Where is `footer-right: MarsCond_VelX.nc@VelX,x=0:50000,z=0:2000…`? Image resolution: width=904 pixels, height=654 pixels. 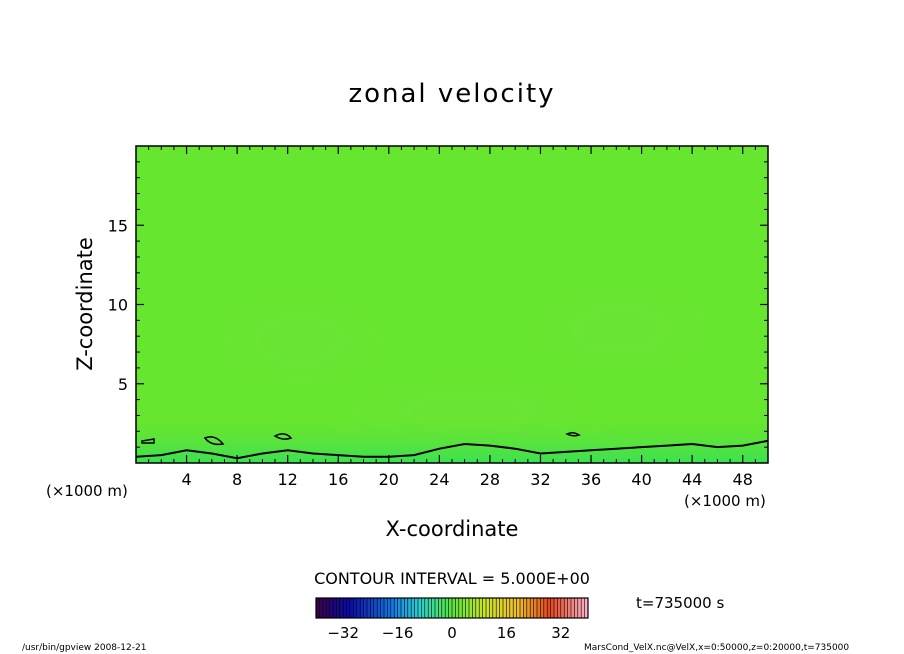 footer-right: MarsCond_VelX.nc@VelX,x=0:50000,z=0:2000… is located at coordinates (716, 648).